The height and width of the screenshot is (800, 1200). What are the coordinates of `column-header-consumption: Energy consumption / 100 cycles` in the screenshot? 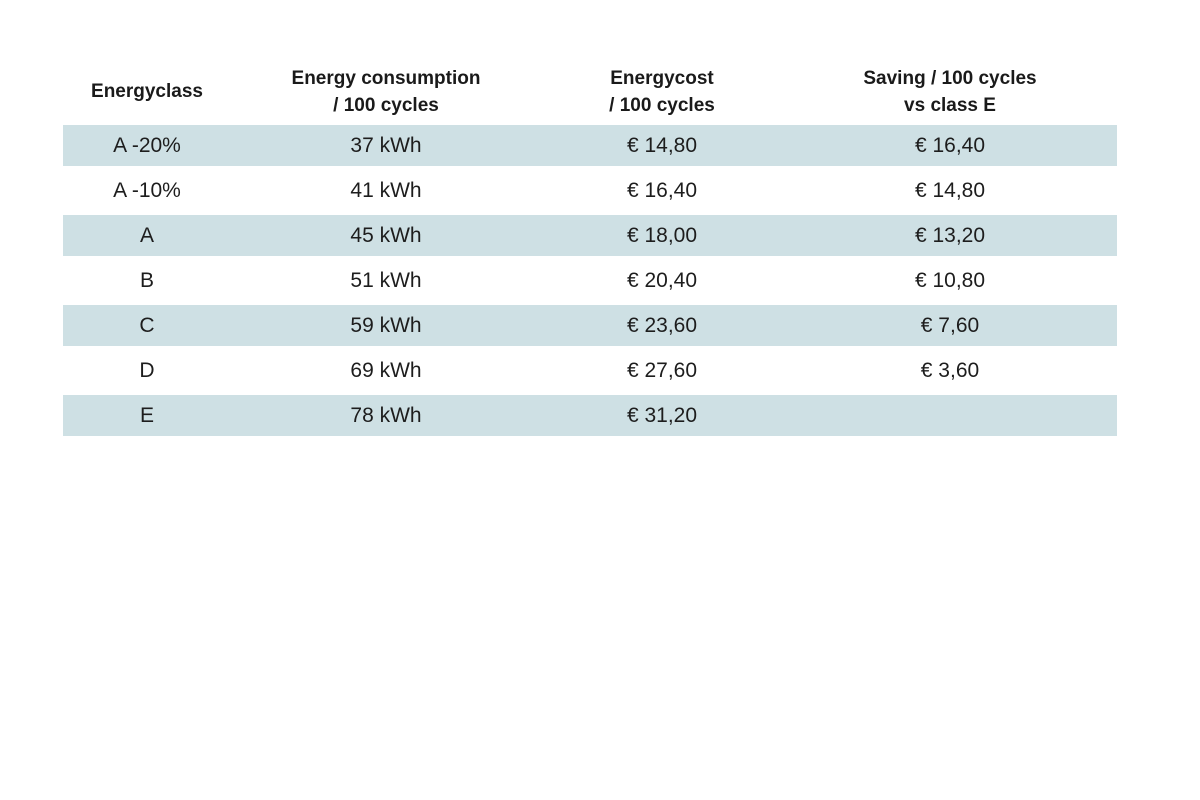 It's located at (386, 91).